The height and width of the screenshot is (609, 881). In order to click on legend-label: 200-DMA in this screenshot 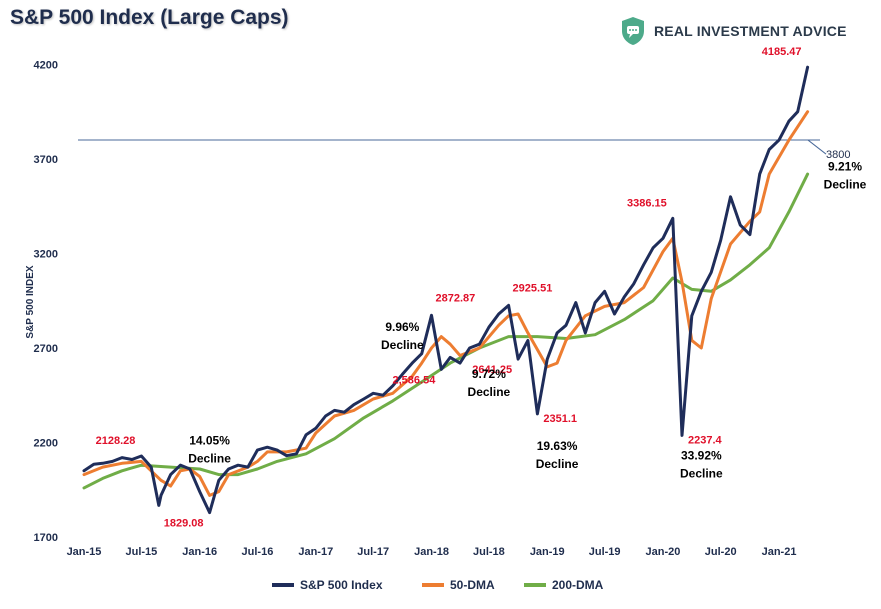, I will do `click(578, 585)`.